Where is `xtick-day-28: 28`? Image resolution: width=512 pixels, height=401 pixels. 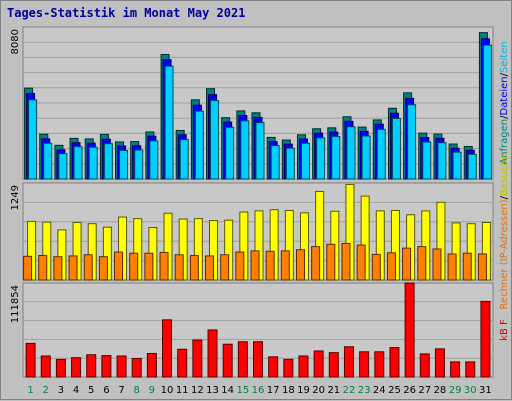 xtick-day-28: 28 is located at coordinates (440, 390).